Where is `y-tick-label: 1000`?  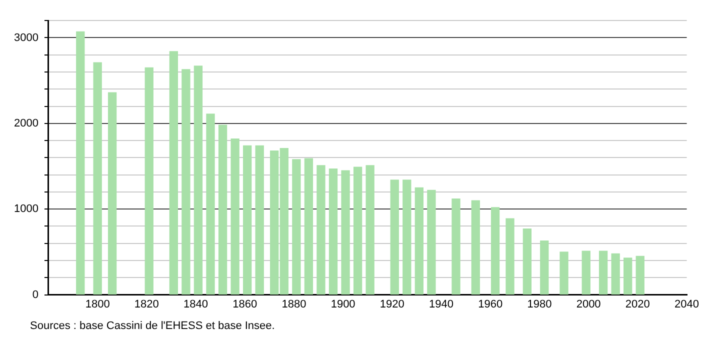
y-tick-label: 1000 is located at coordinates (26, 209).